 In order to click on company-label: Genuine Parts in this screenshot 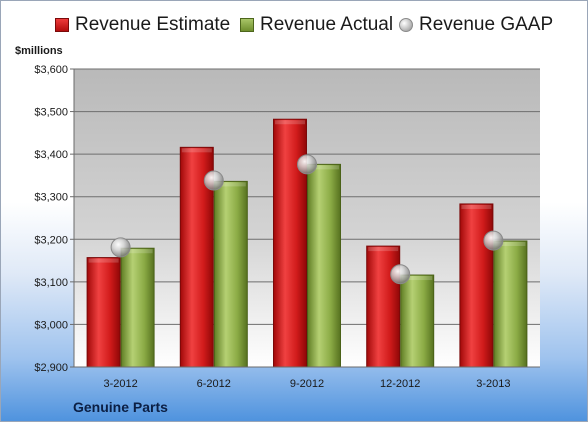, I will do `click(120, 407)`.